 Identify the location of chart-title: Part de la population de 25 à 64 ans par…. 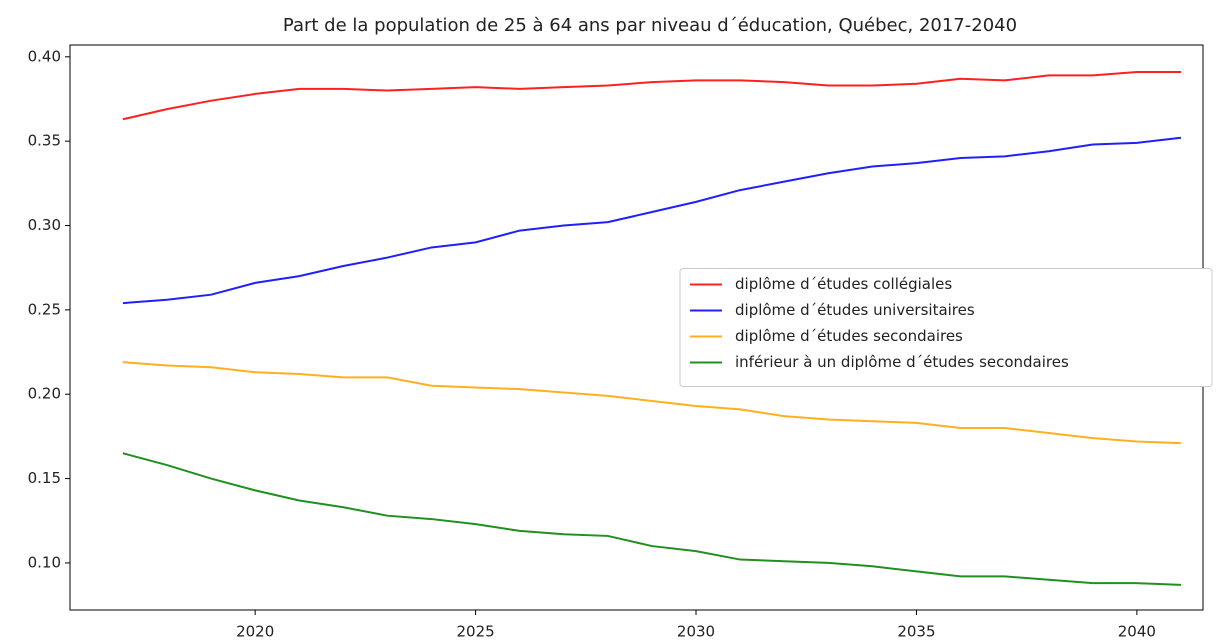
(650, 25).